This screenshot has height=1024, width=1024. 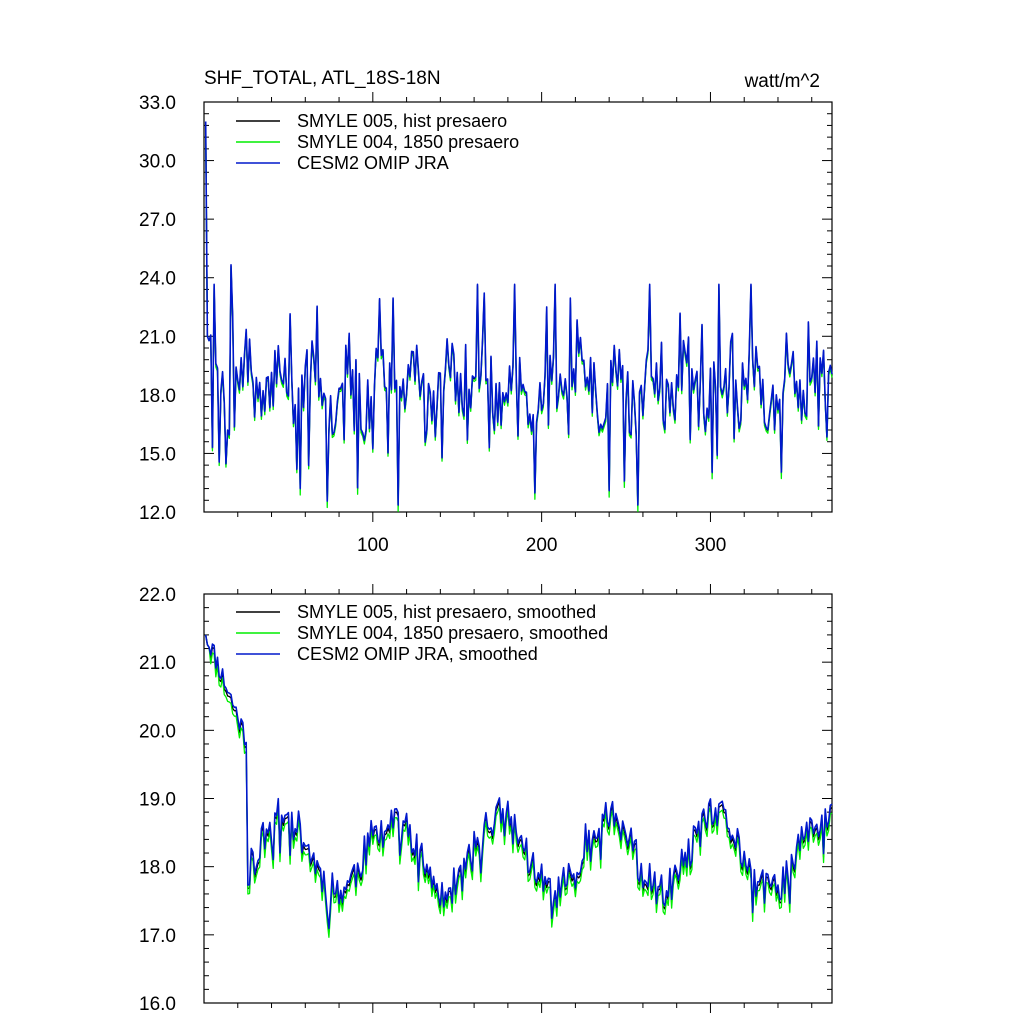 What do you see at coordinates (373, 545) in the screenshot?
I see `x-tick-label: 100` at bounding box center [373, 545].